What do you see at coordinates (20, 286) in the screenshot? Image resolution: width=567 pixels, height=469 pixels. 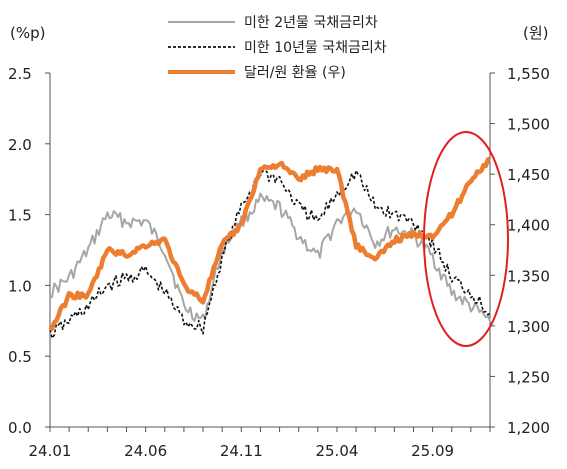 I see `left-tick-label: 1.0` at bounding box center [20, 286].